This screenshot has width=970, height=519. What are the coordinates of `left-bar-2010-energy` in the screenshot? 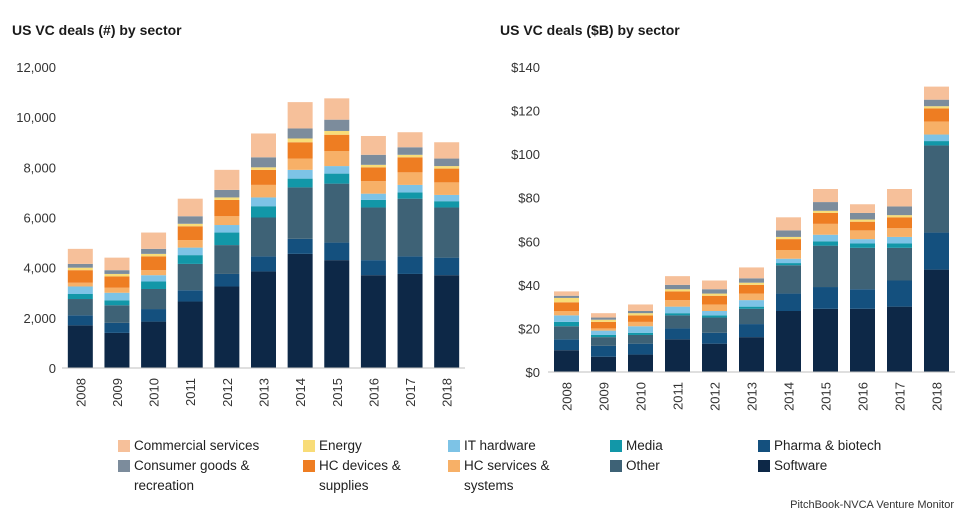 It's located at (154, 255).